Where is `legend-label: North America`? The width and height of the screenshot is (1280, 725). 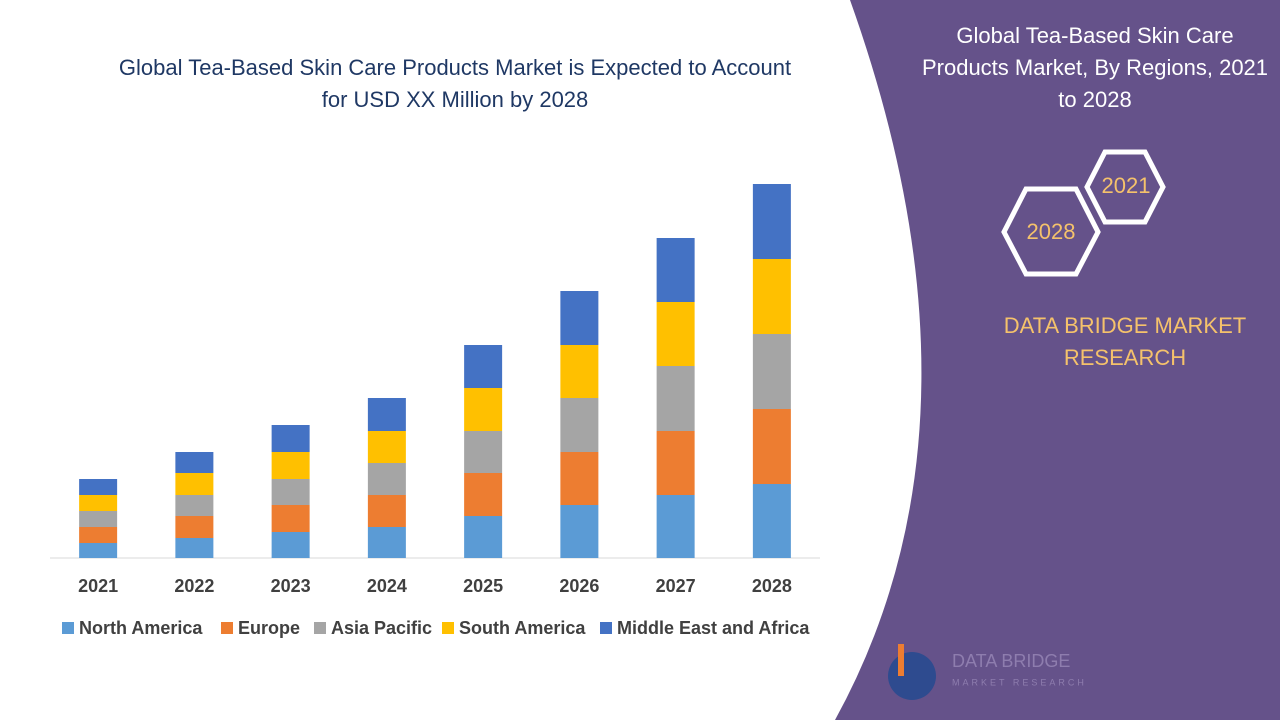 legend-label: North America is located at coordinates (141, 628).